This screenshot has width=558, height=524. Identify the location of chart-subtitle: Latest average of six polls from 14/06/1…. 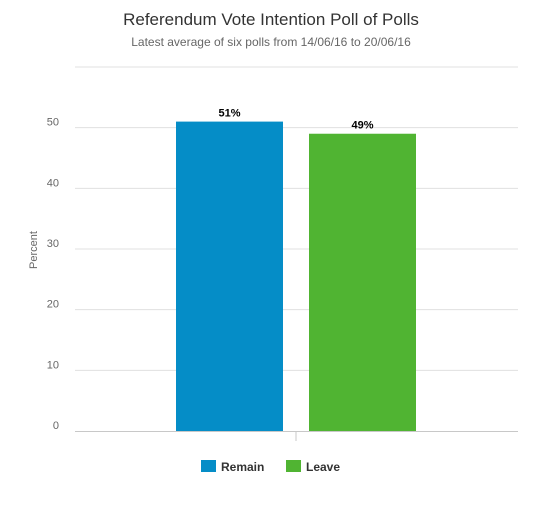
(271, 42).